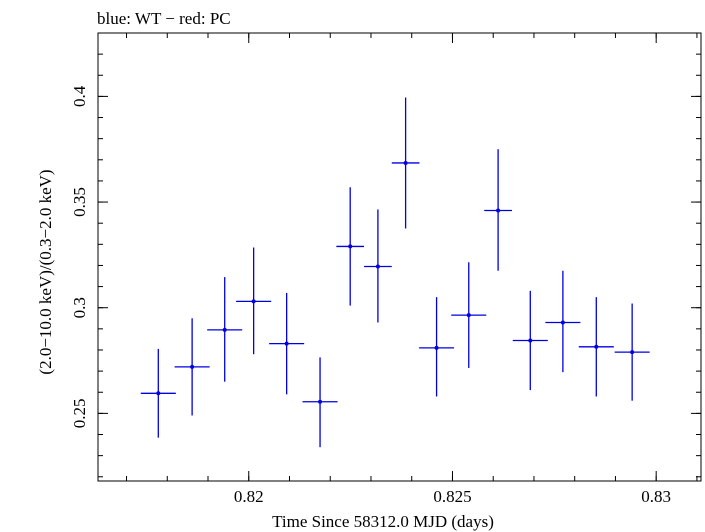 Image resolution: width=705 pixels, height=532 pixels. What do you see at coordinates (79, 96) in the screenshot?
I see `y-tick-label: 0.4` at bounding box center [79, 96].